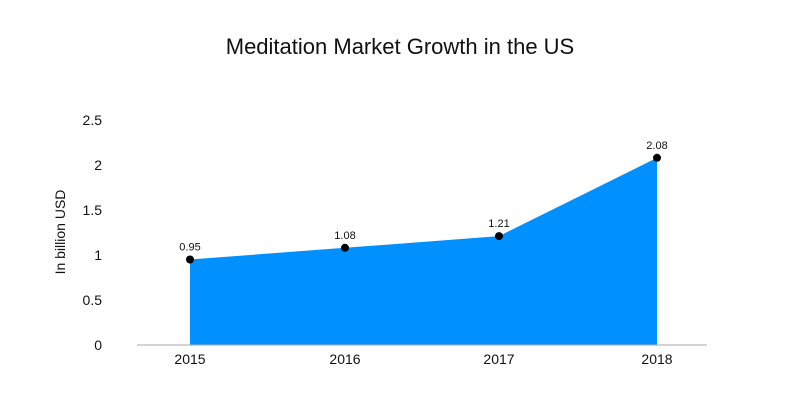  What do you see at coordinates (400, 46) in the screenshot?
I see `chart-title: Meditation Market Growth in the US` at bounding box center [400, 46].